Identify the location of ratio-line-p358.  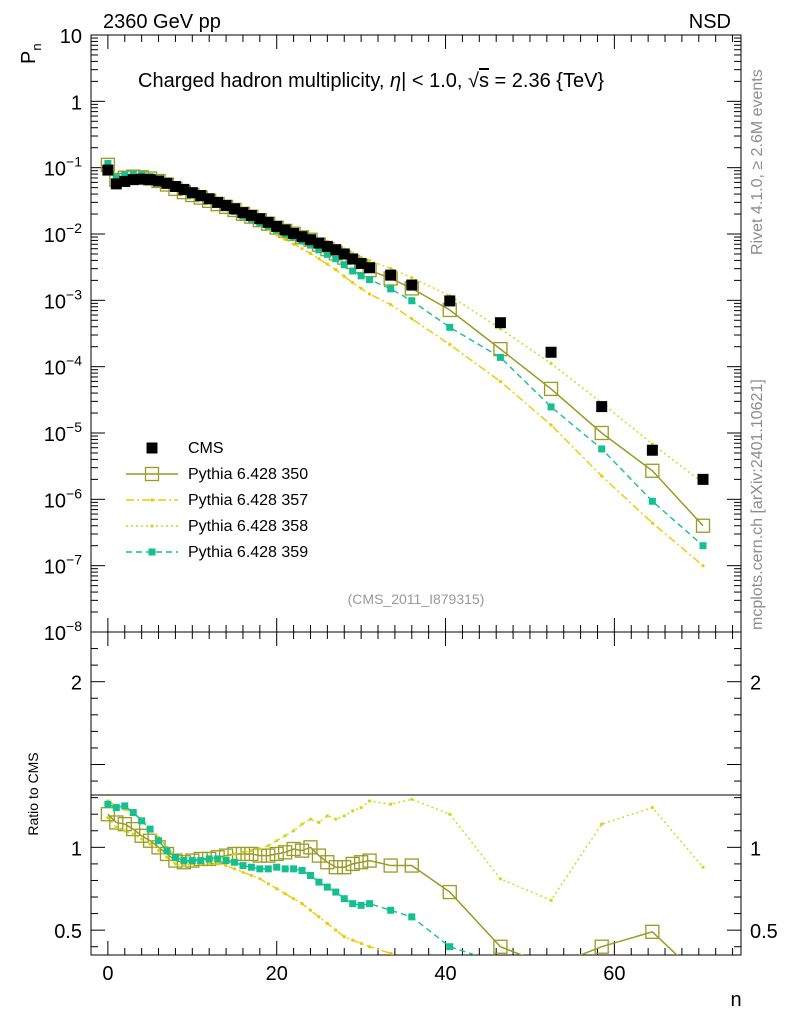
(405, 850).